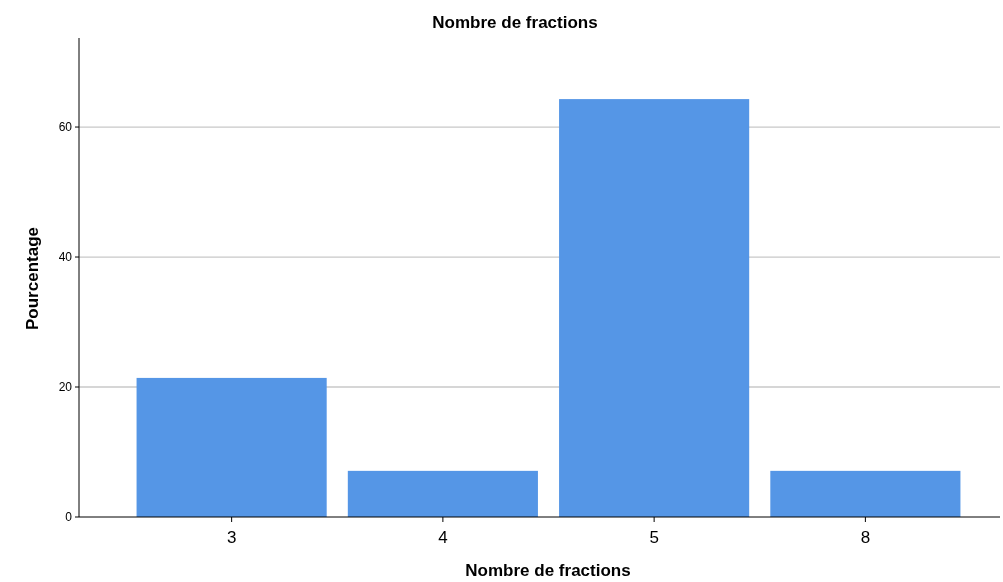  Describe the element at coordinates (32, 278) in the screenshot. I see `y-axis-title: Pourcentage` at that location.